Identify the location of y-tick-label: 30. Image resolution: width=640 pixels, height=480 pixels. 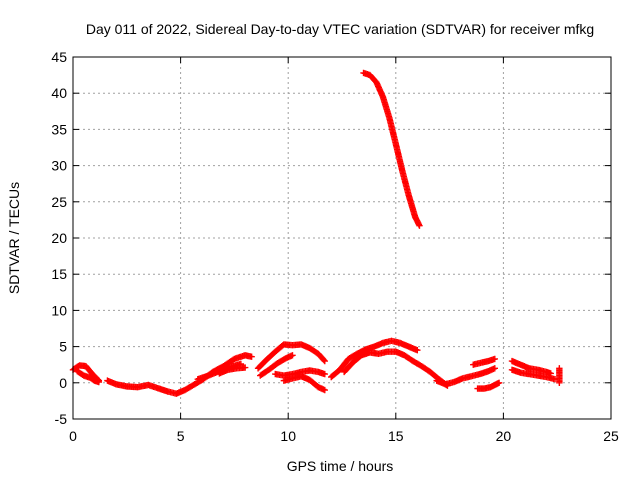
(59, 166).